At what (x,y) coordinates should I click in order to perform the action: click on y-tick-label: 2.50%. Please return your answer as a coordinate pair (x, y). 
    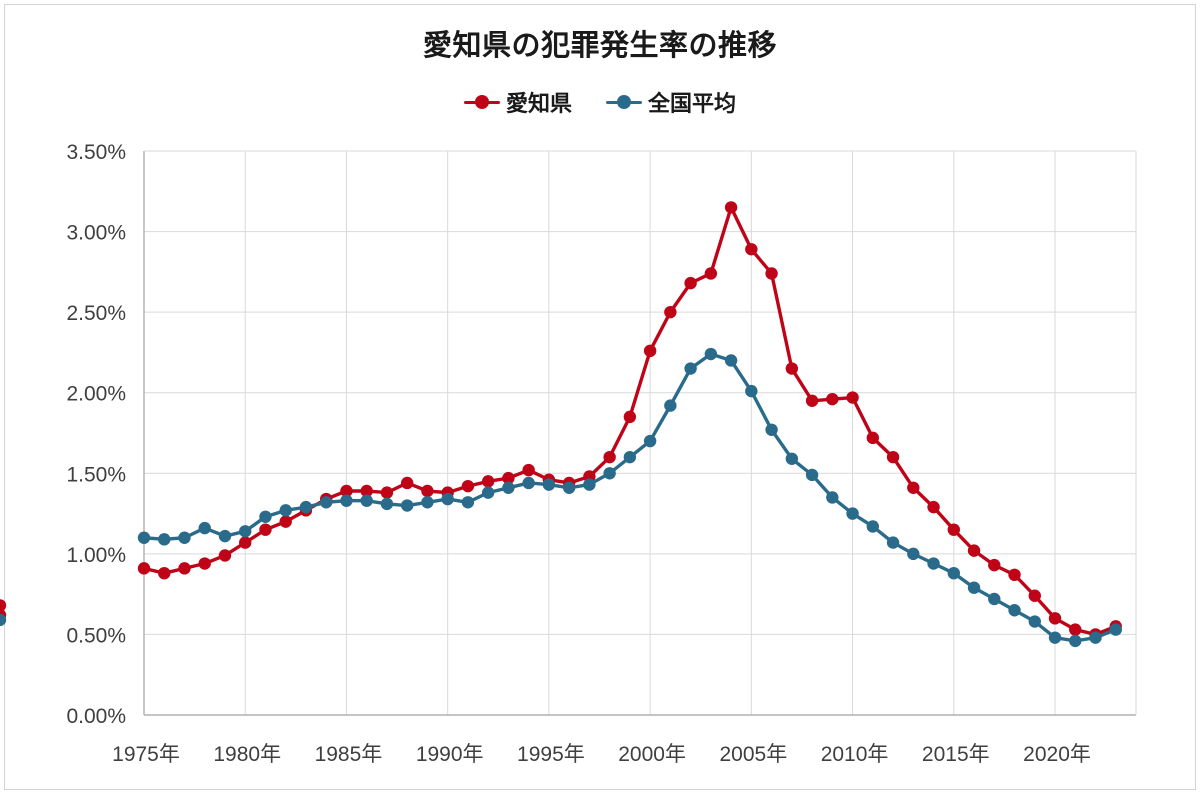
    Looking at the image, I should click on (96, 313).